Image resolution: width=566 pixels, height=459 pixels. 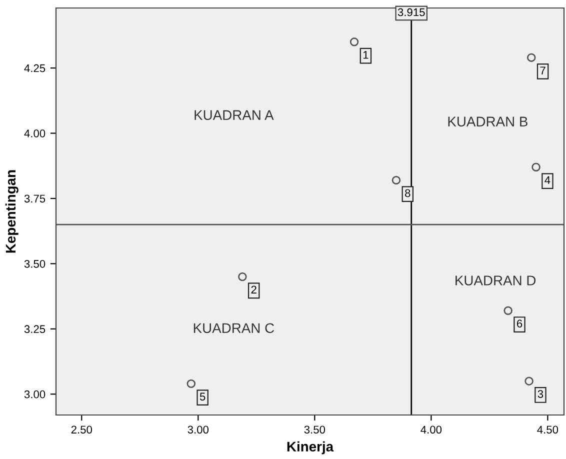 What do you see at coordinates (431, 430) in the screenshot?
I see `x-tick-label: 4.00` at bounding box center [431, 430].